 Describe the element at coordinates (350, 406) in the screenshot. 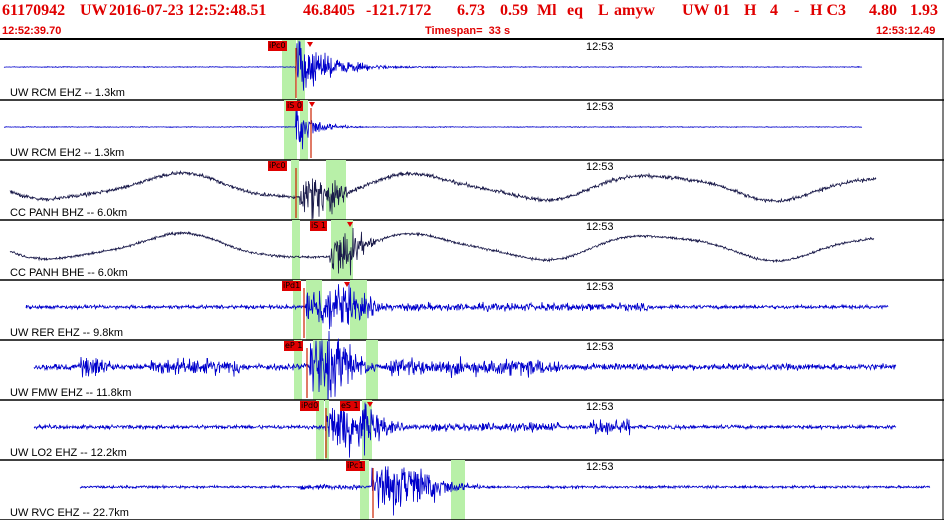

I see `phase-pick-flag-secondary: eS 1` at that location.